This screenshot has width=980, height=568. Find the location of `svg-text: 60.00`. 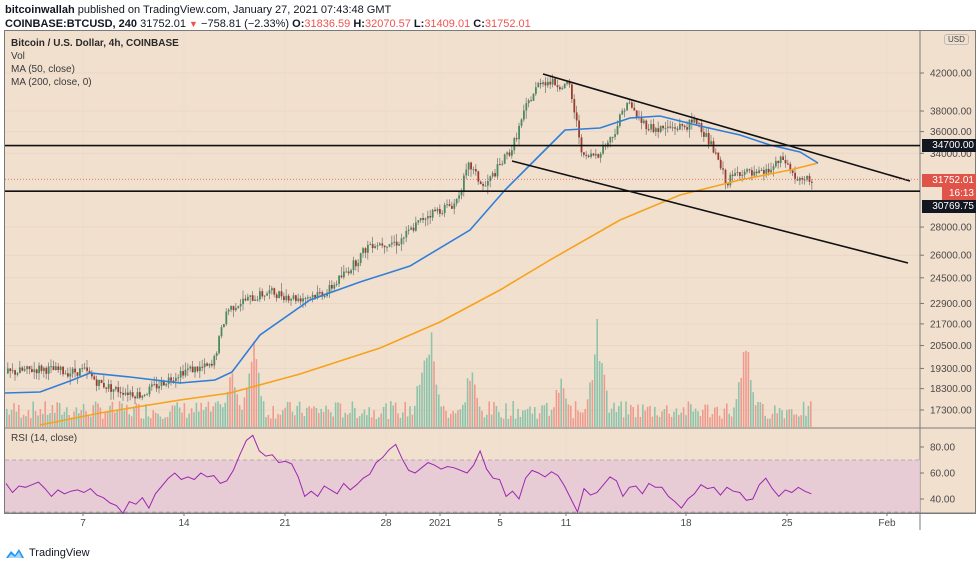

svg-text: 60.00 is located at coordinates (942, 474).